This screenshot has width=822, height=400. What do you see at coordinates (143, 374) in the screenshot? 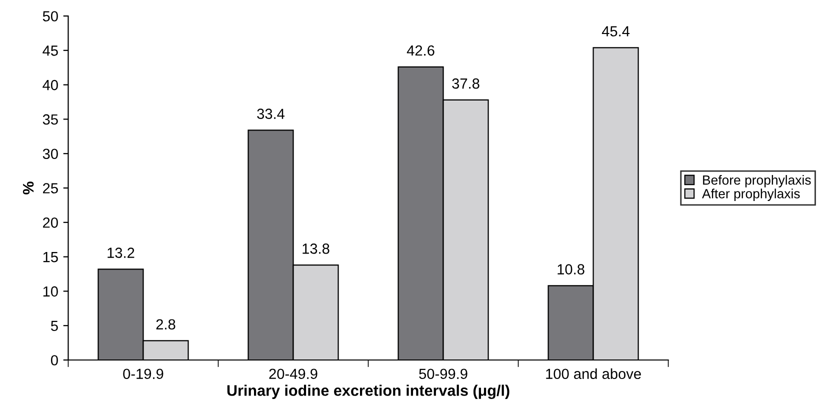
I see `x-tick-label: 0-19.9` at bounding box center [143, 374].